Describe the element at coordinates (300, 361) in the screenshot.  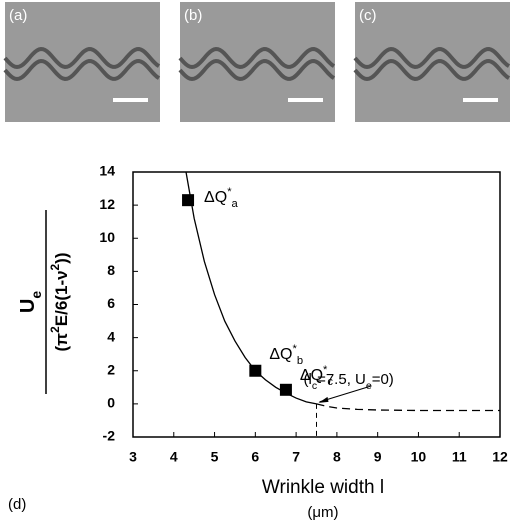
I see `text-part: b` at that location.